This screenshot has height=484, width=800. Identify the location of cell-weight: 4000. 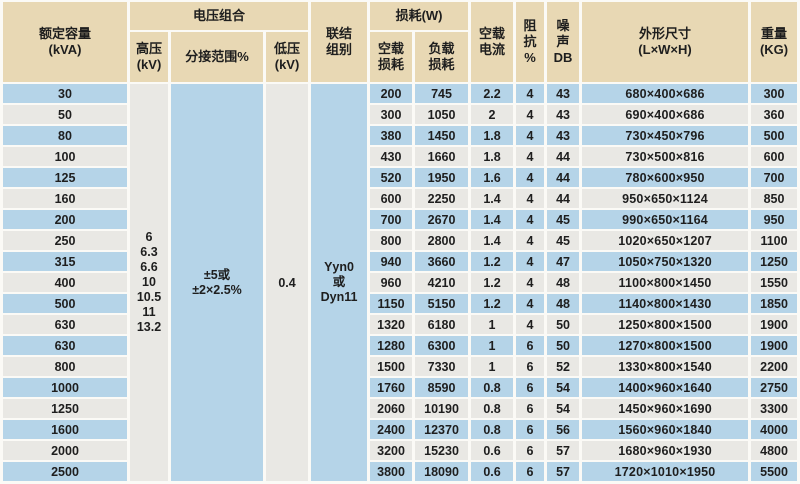
(774, 429).